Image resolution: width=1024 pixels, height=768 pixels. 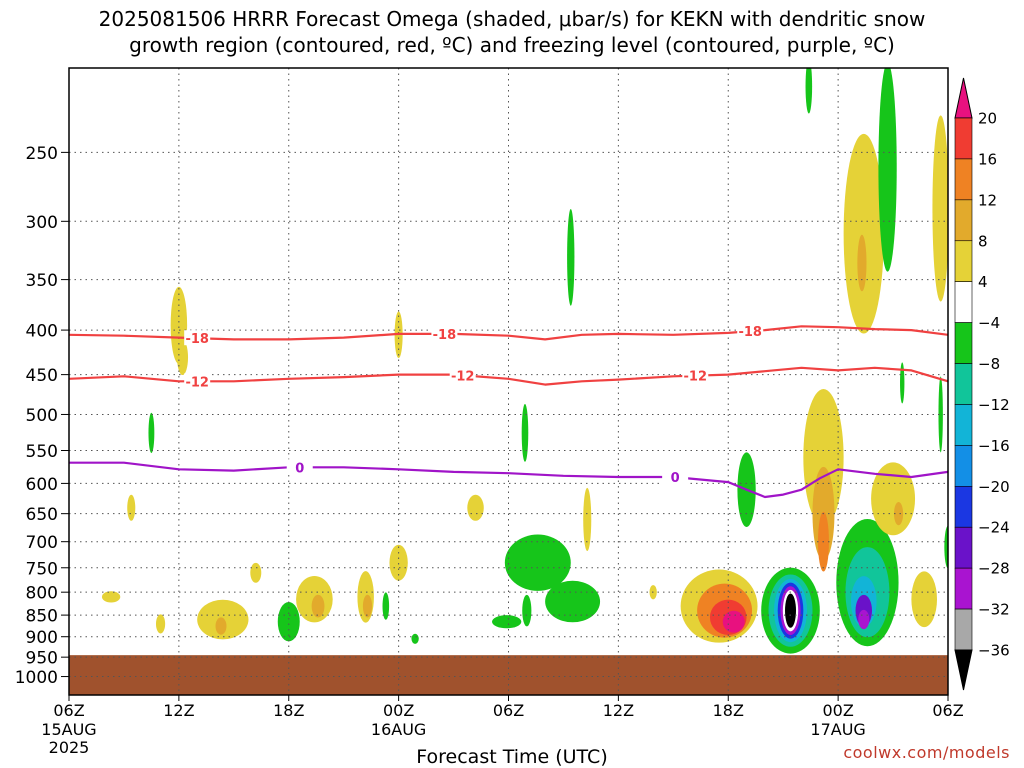 What do you see at coordinates (42, 281) in the screenshot?
I see `y-tick-label-350: 350` at bounding box center [42, 281].